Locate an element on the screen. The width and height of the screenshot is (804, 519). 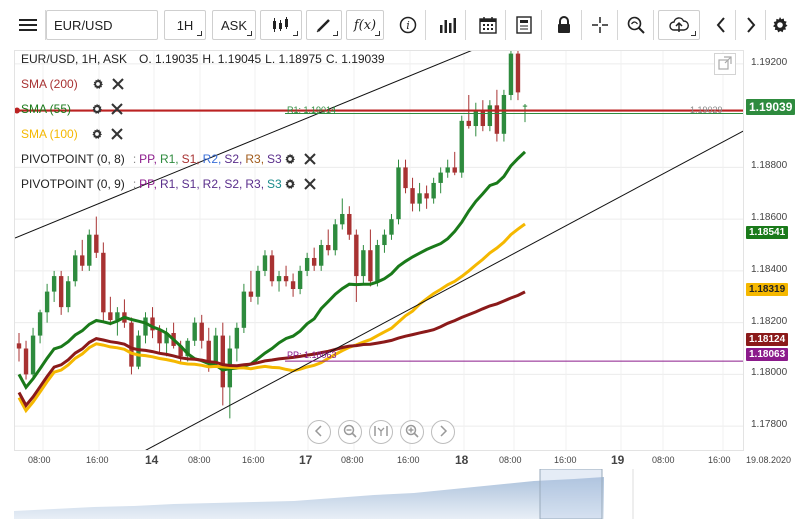
chart-navigator is located at coordinates (409, 493).